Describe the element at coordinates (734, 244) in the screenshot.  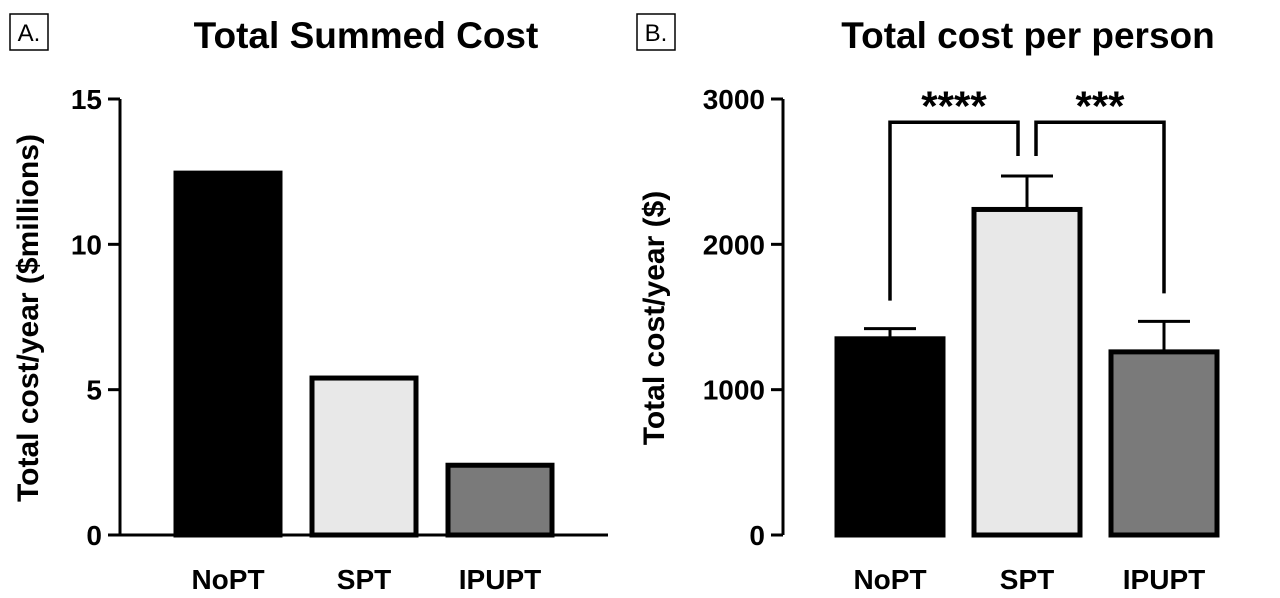
I see `chart-b-y-tick-label: 2000` at that location.